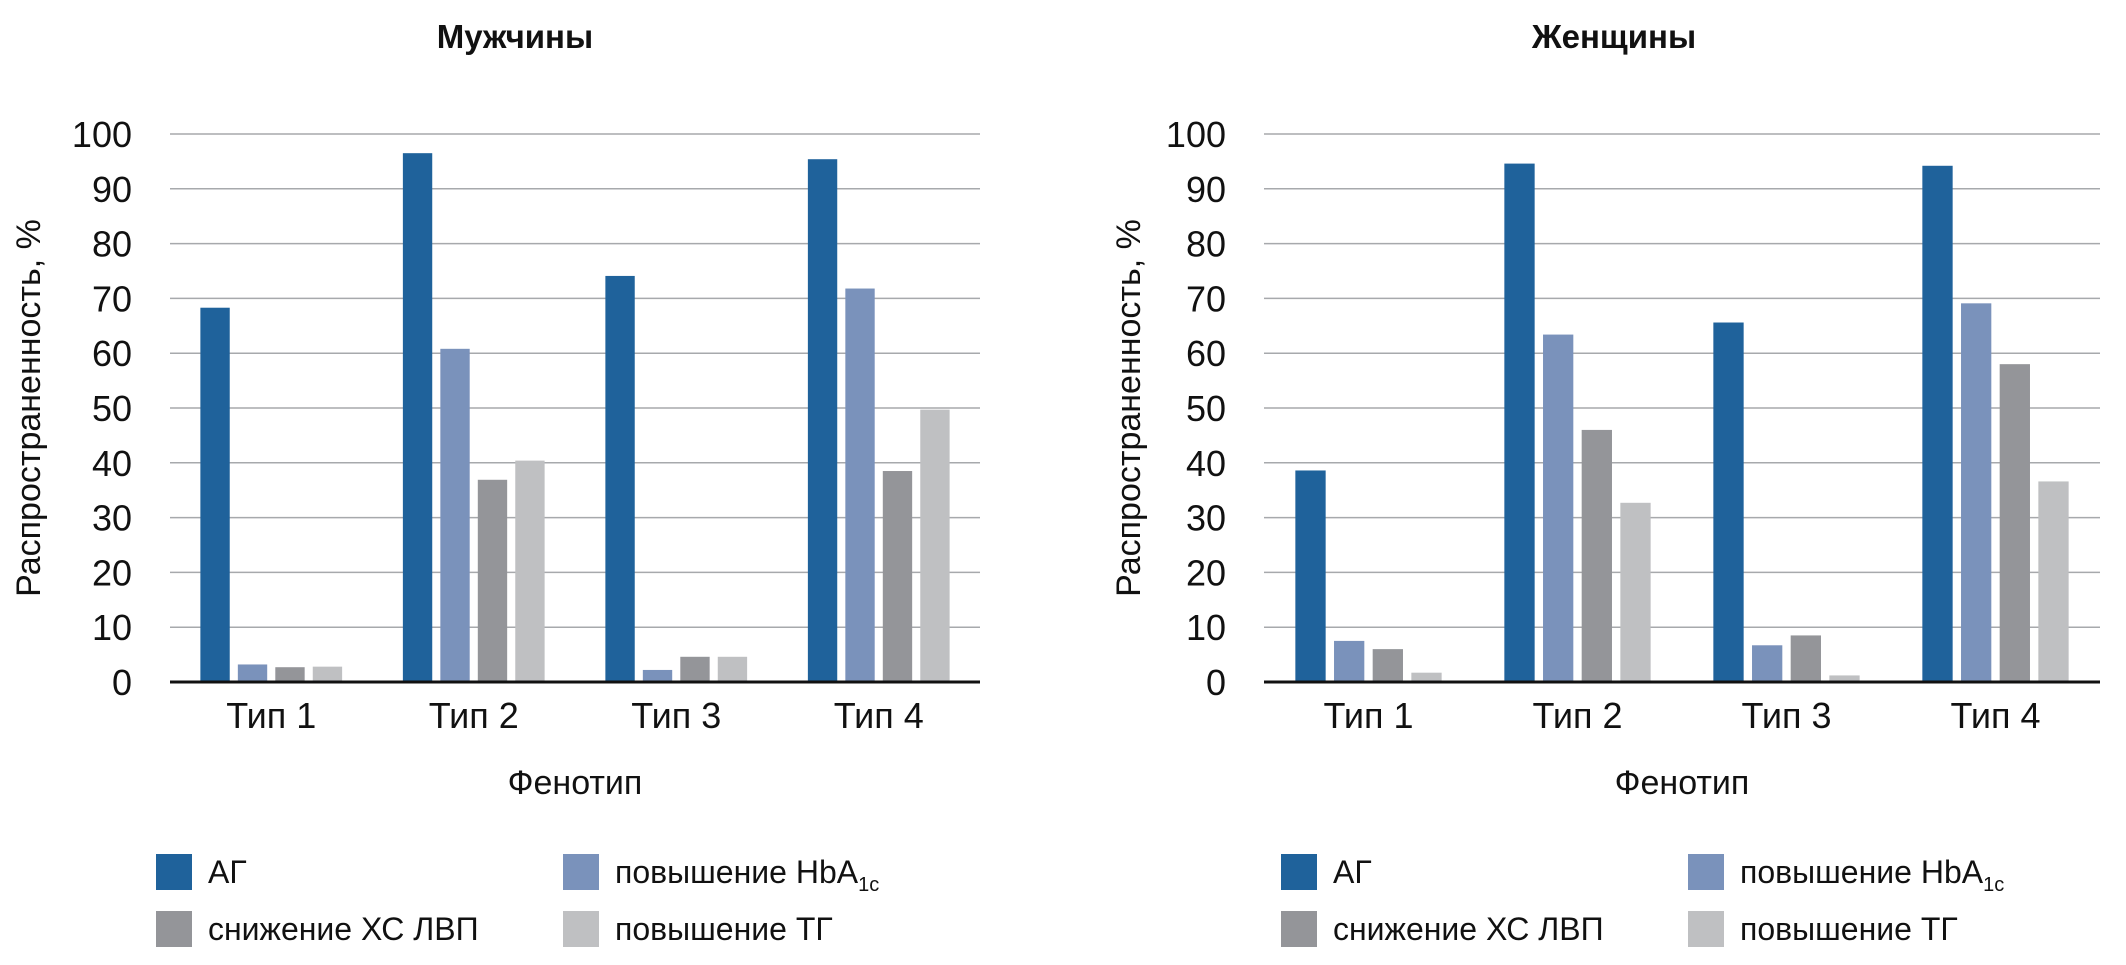  What do you see at coordinates (1206, 518) in the screenshot?
I see `y-tick-label: 30` at bounding box center [1206, 518].